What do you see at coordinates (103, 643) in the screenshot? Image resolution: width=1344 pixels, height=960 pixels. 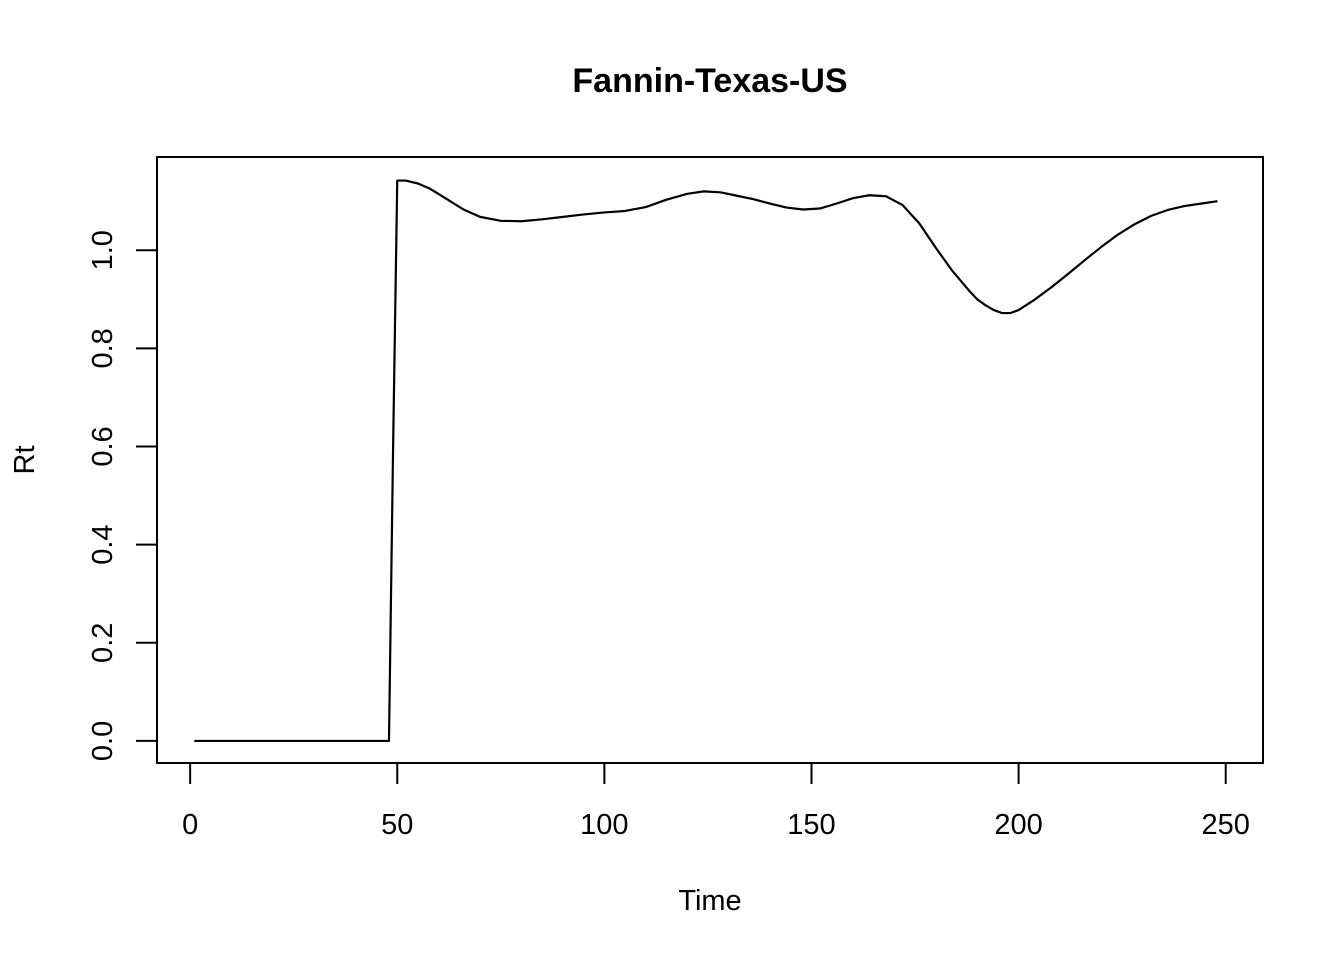 I see `y-tick-label: 0.2` at bounding box center [103, 643].